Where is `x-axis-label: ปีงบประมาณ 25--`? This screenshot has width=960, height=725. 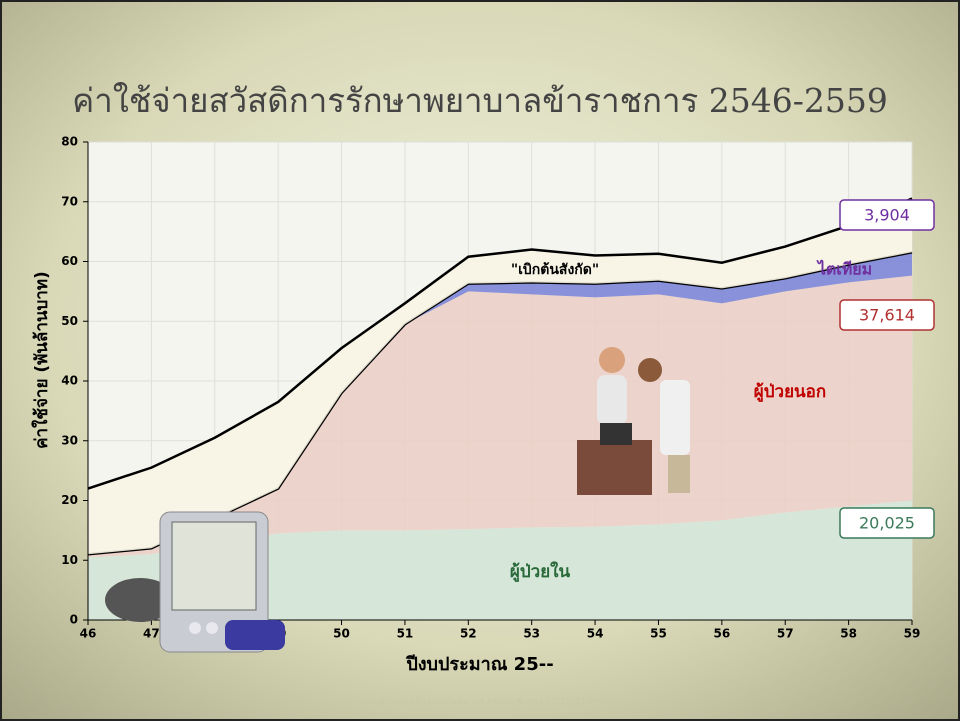 x-axis-label: ปีงบประมาณ 25-- is located at coordinates (479, 664).